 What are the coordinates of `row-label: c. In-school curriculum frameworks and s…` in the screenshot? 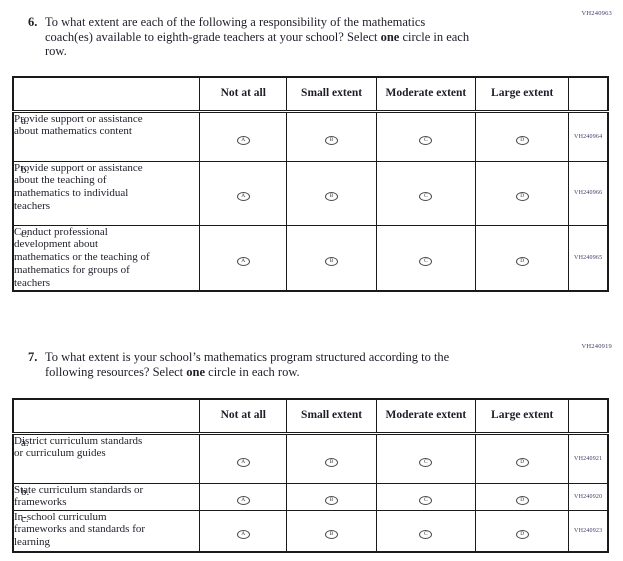 It's located at (106, 531).